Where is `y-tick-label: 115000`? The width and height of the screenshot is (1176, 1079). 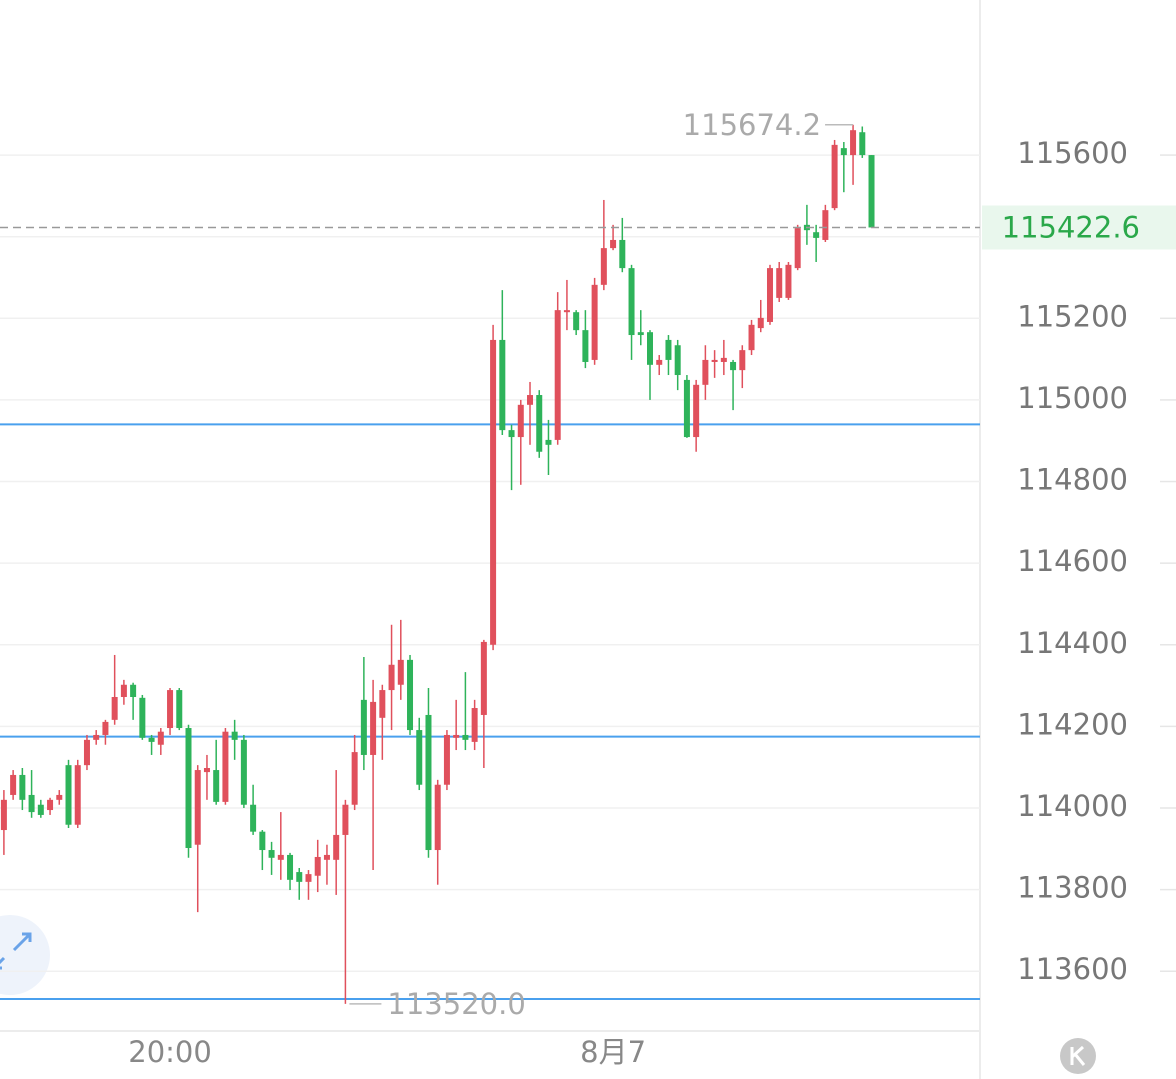 y-tick-label: 115000 is located at coordinates (1072, 398).